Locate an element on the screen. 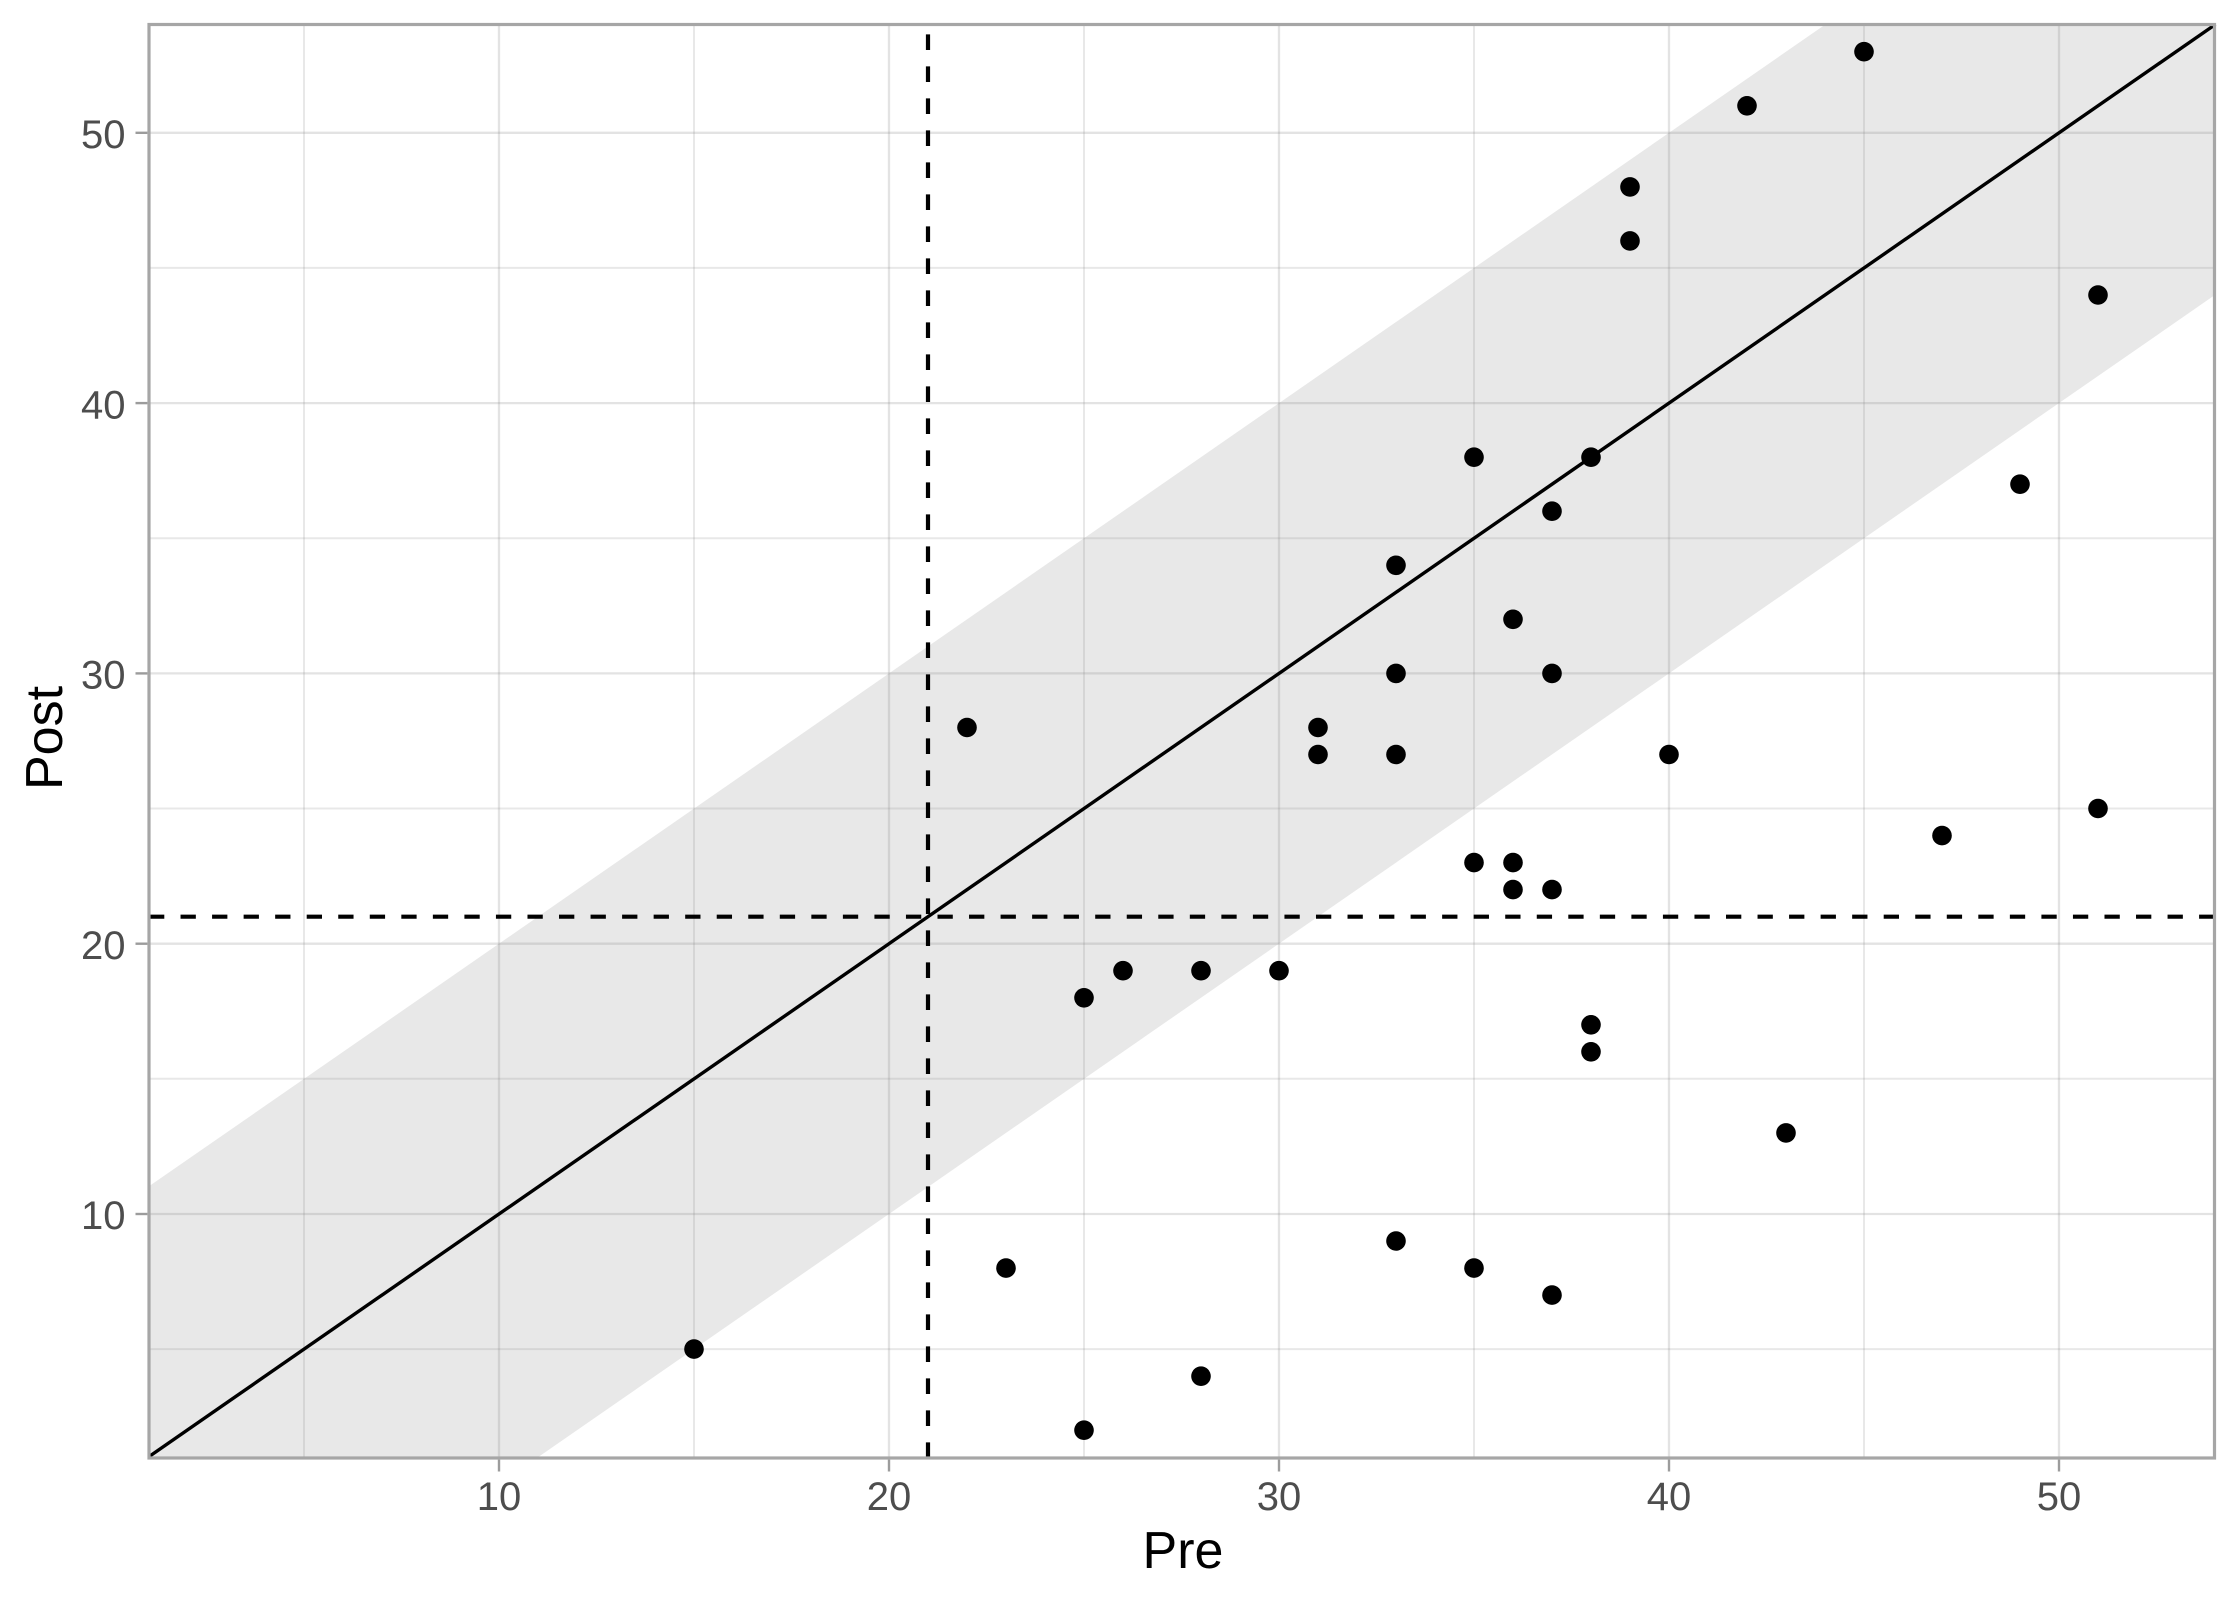  svg-text: Post is located at coordinates (45, 737).